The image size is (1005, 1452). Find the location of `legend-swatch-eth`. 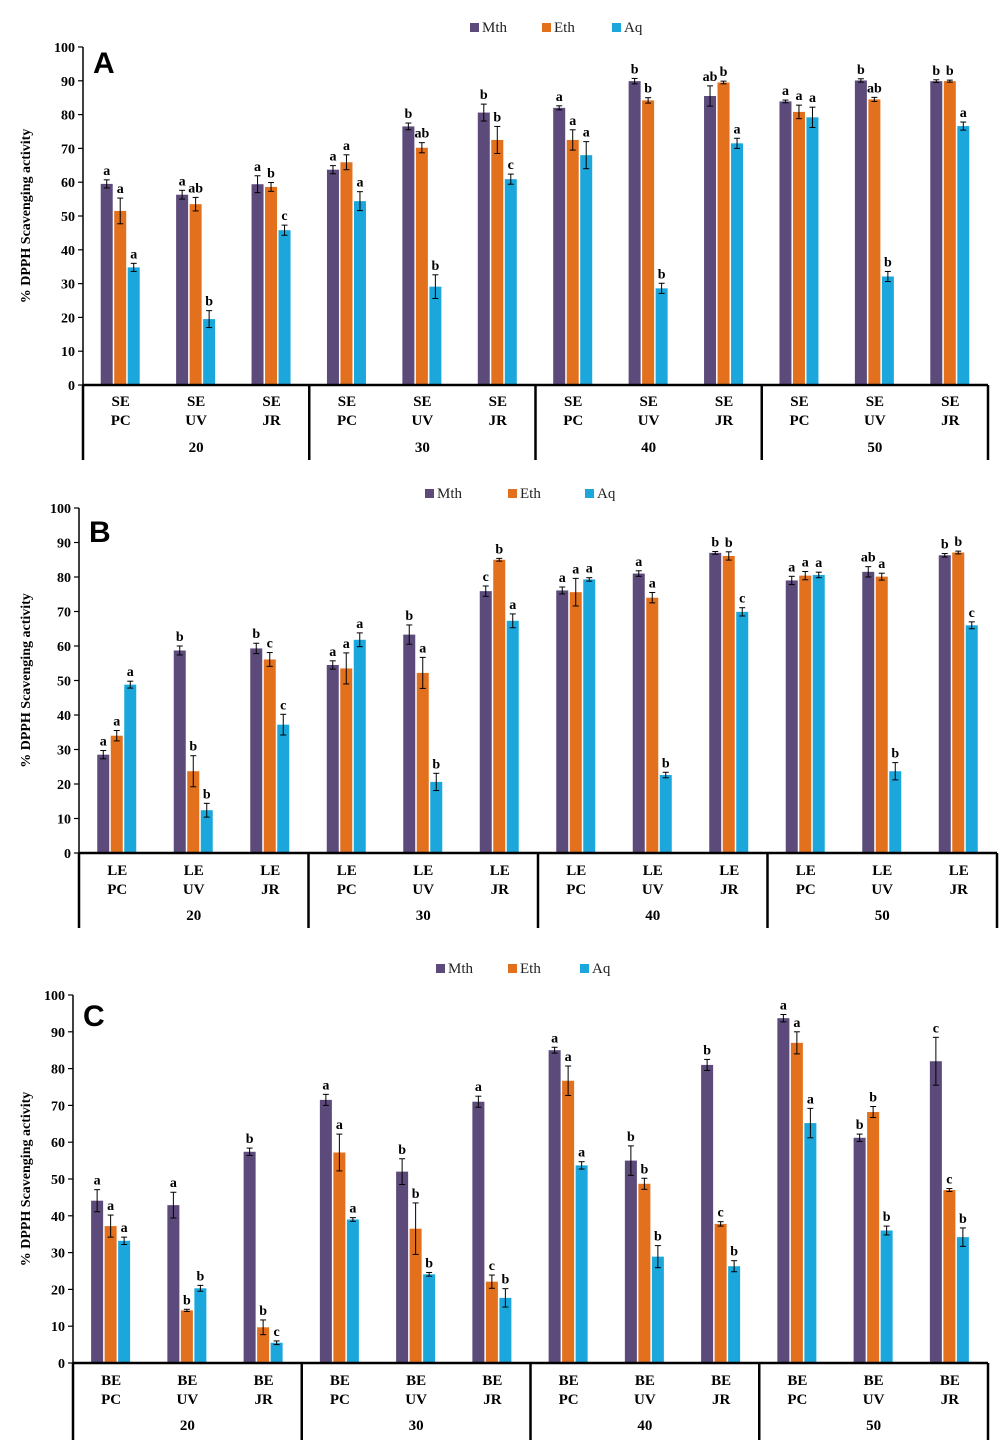

legend-swatch-eth is located at coordinates (512, 968).